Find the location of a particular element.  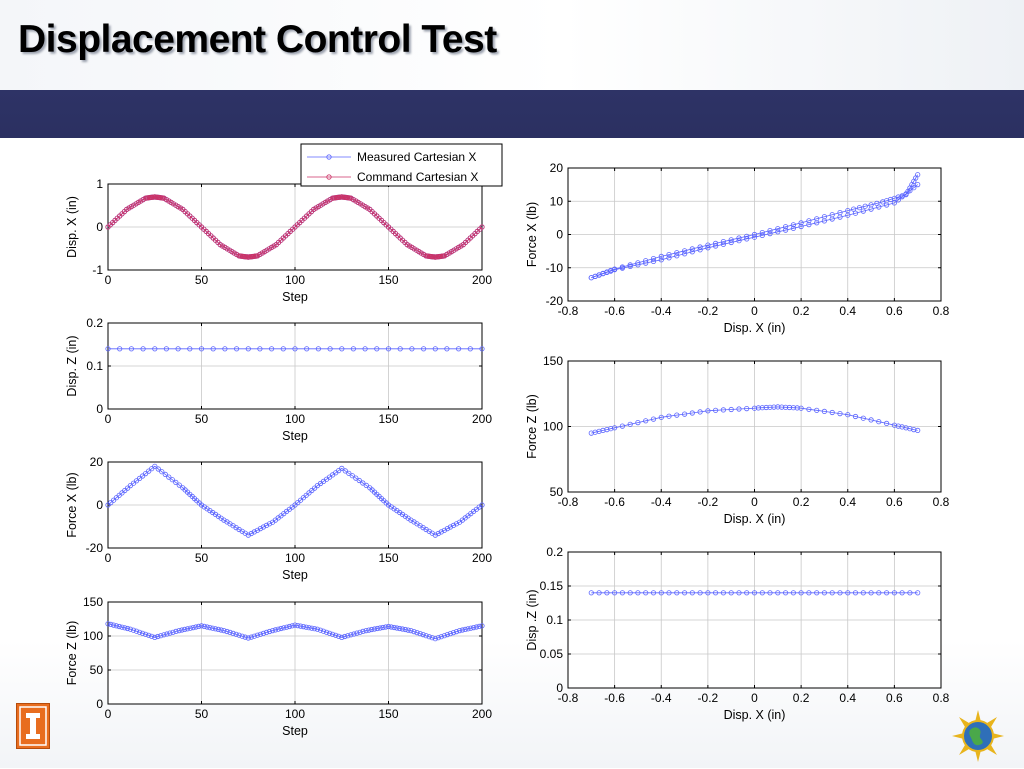

x-tick-label: 0 is located at coordinates (108, 558).